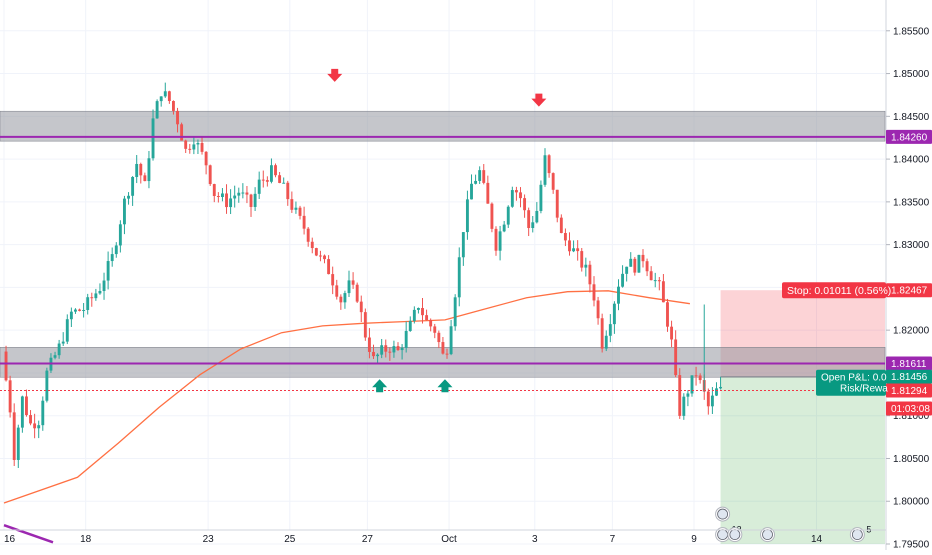 The height and width of the screenshot is (555, 932). Describe the element at coordinates (839, 291) in the screenshot. I see `stop-label: Stop: 0.01011 (0.56%)` at that location.